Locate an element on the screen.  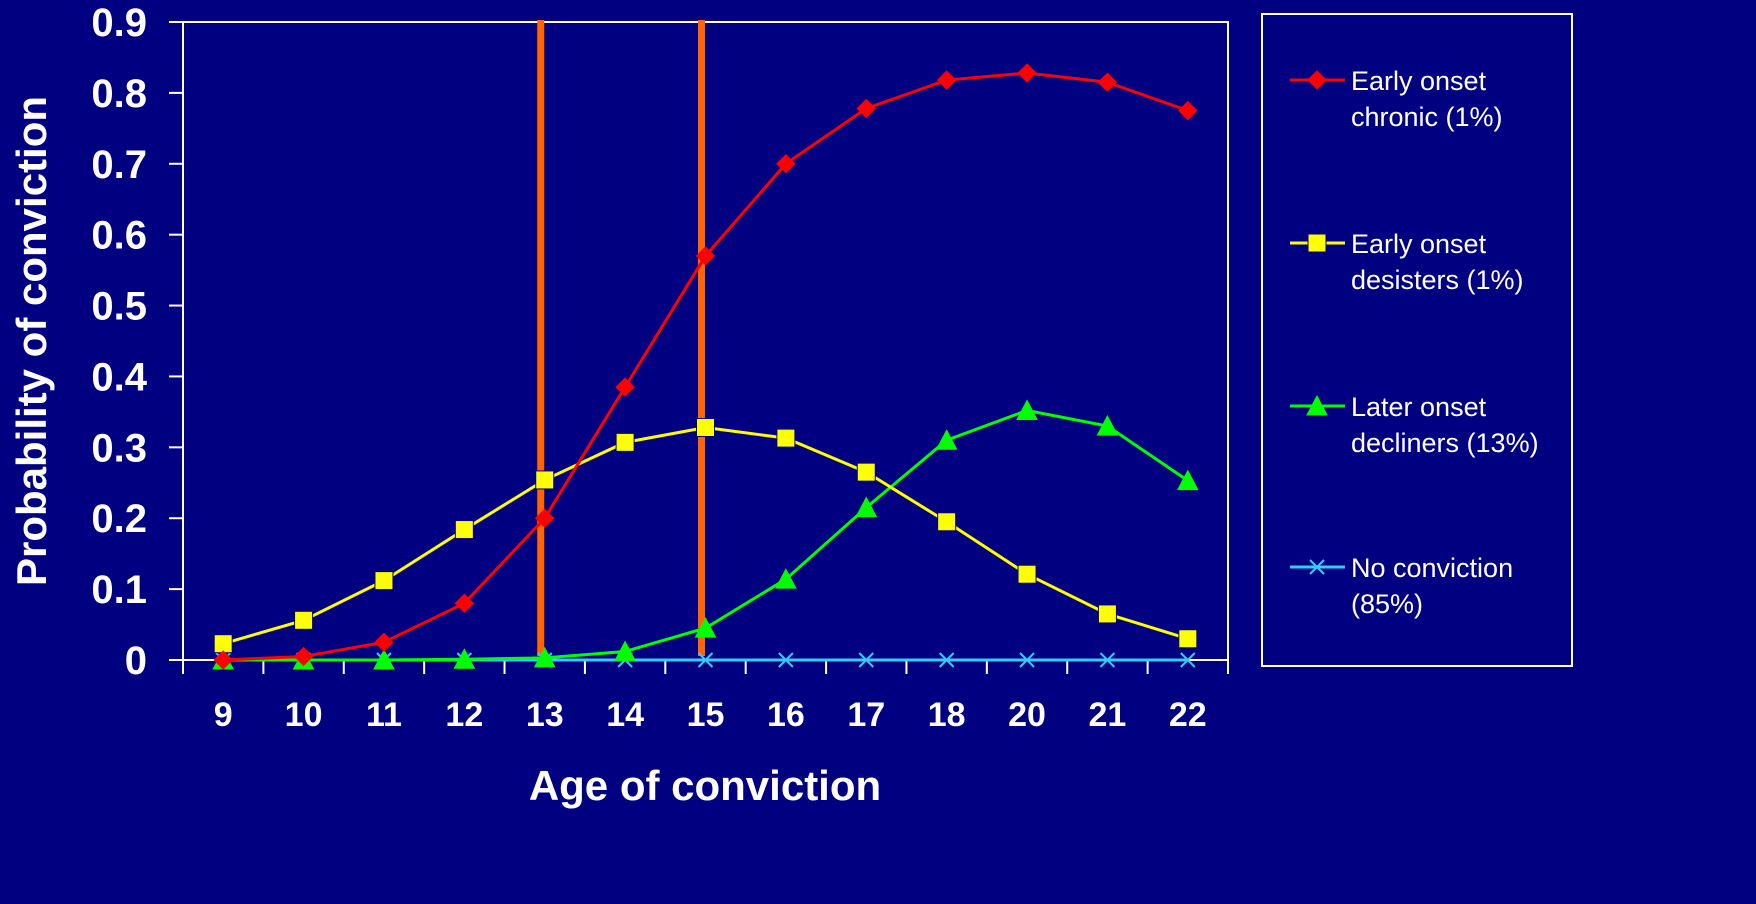
x-tick-label: 18 is located at coordinates (947, 715).